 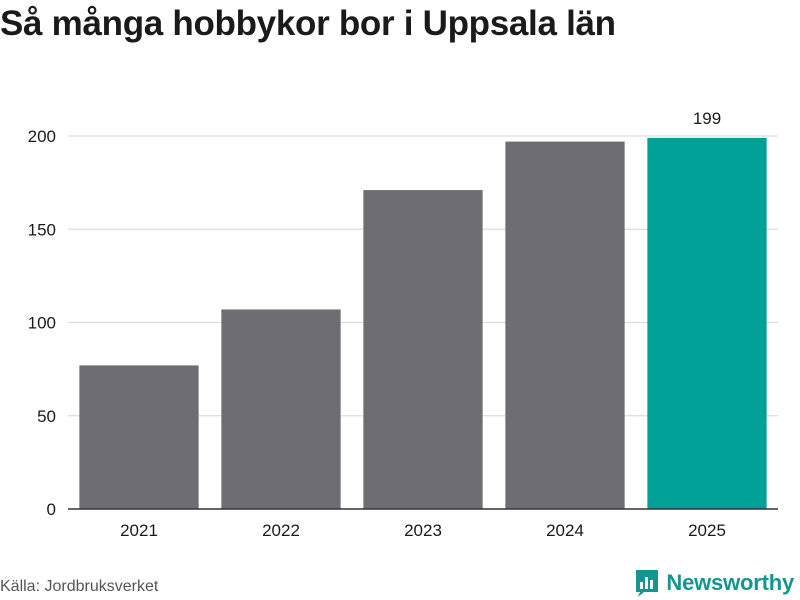 What do you see at coordinates (42, 229) in the screenshot?
I see `y-tick-label: 150` at bounding box center [42, 229].